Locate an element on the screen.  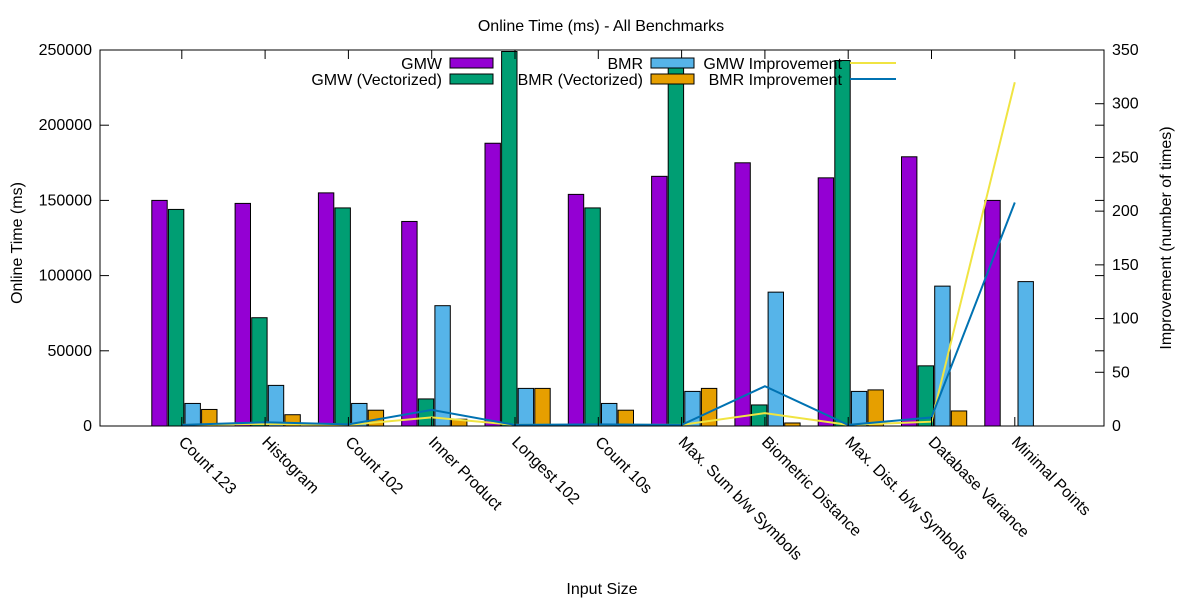
bar-bmr-vectorized-database-variance is located at coordinates (959, 418).